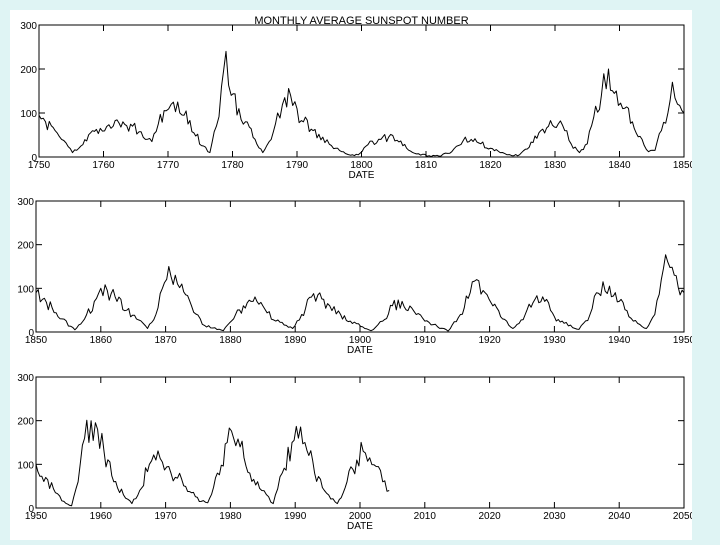 Image resolution: width=720 pixels, height=545 pixels. What do you see at coordinates (101, 516) in the screenshot?
I see `x-tick-label: 1960` at bounding box center [101, 516].